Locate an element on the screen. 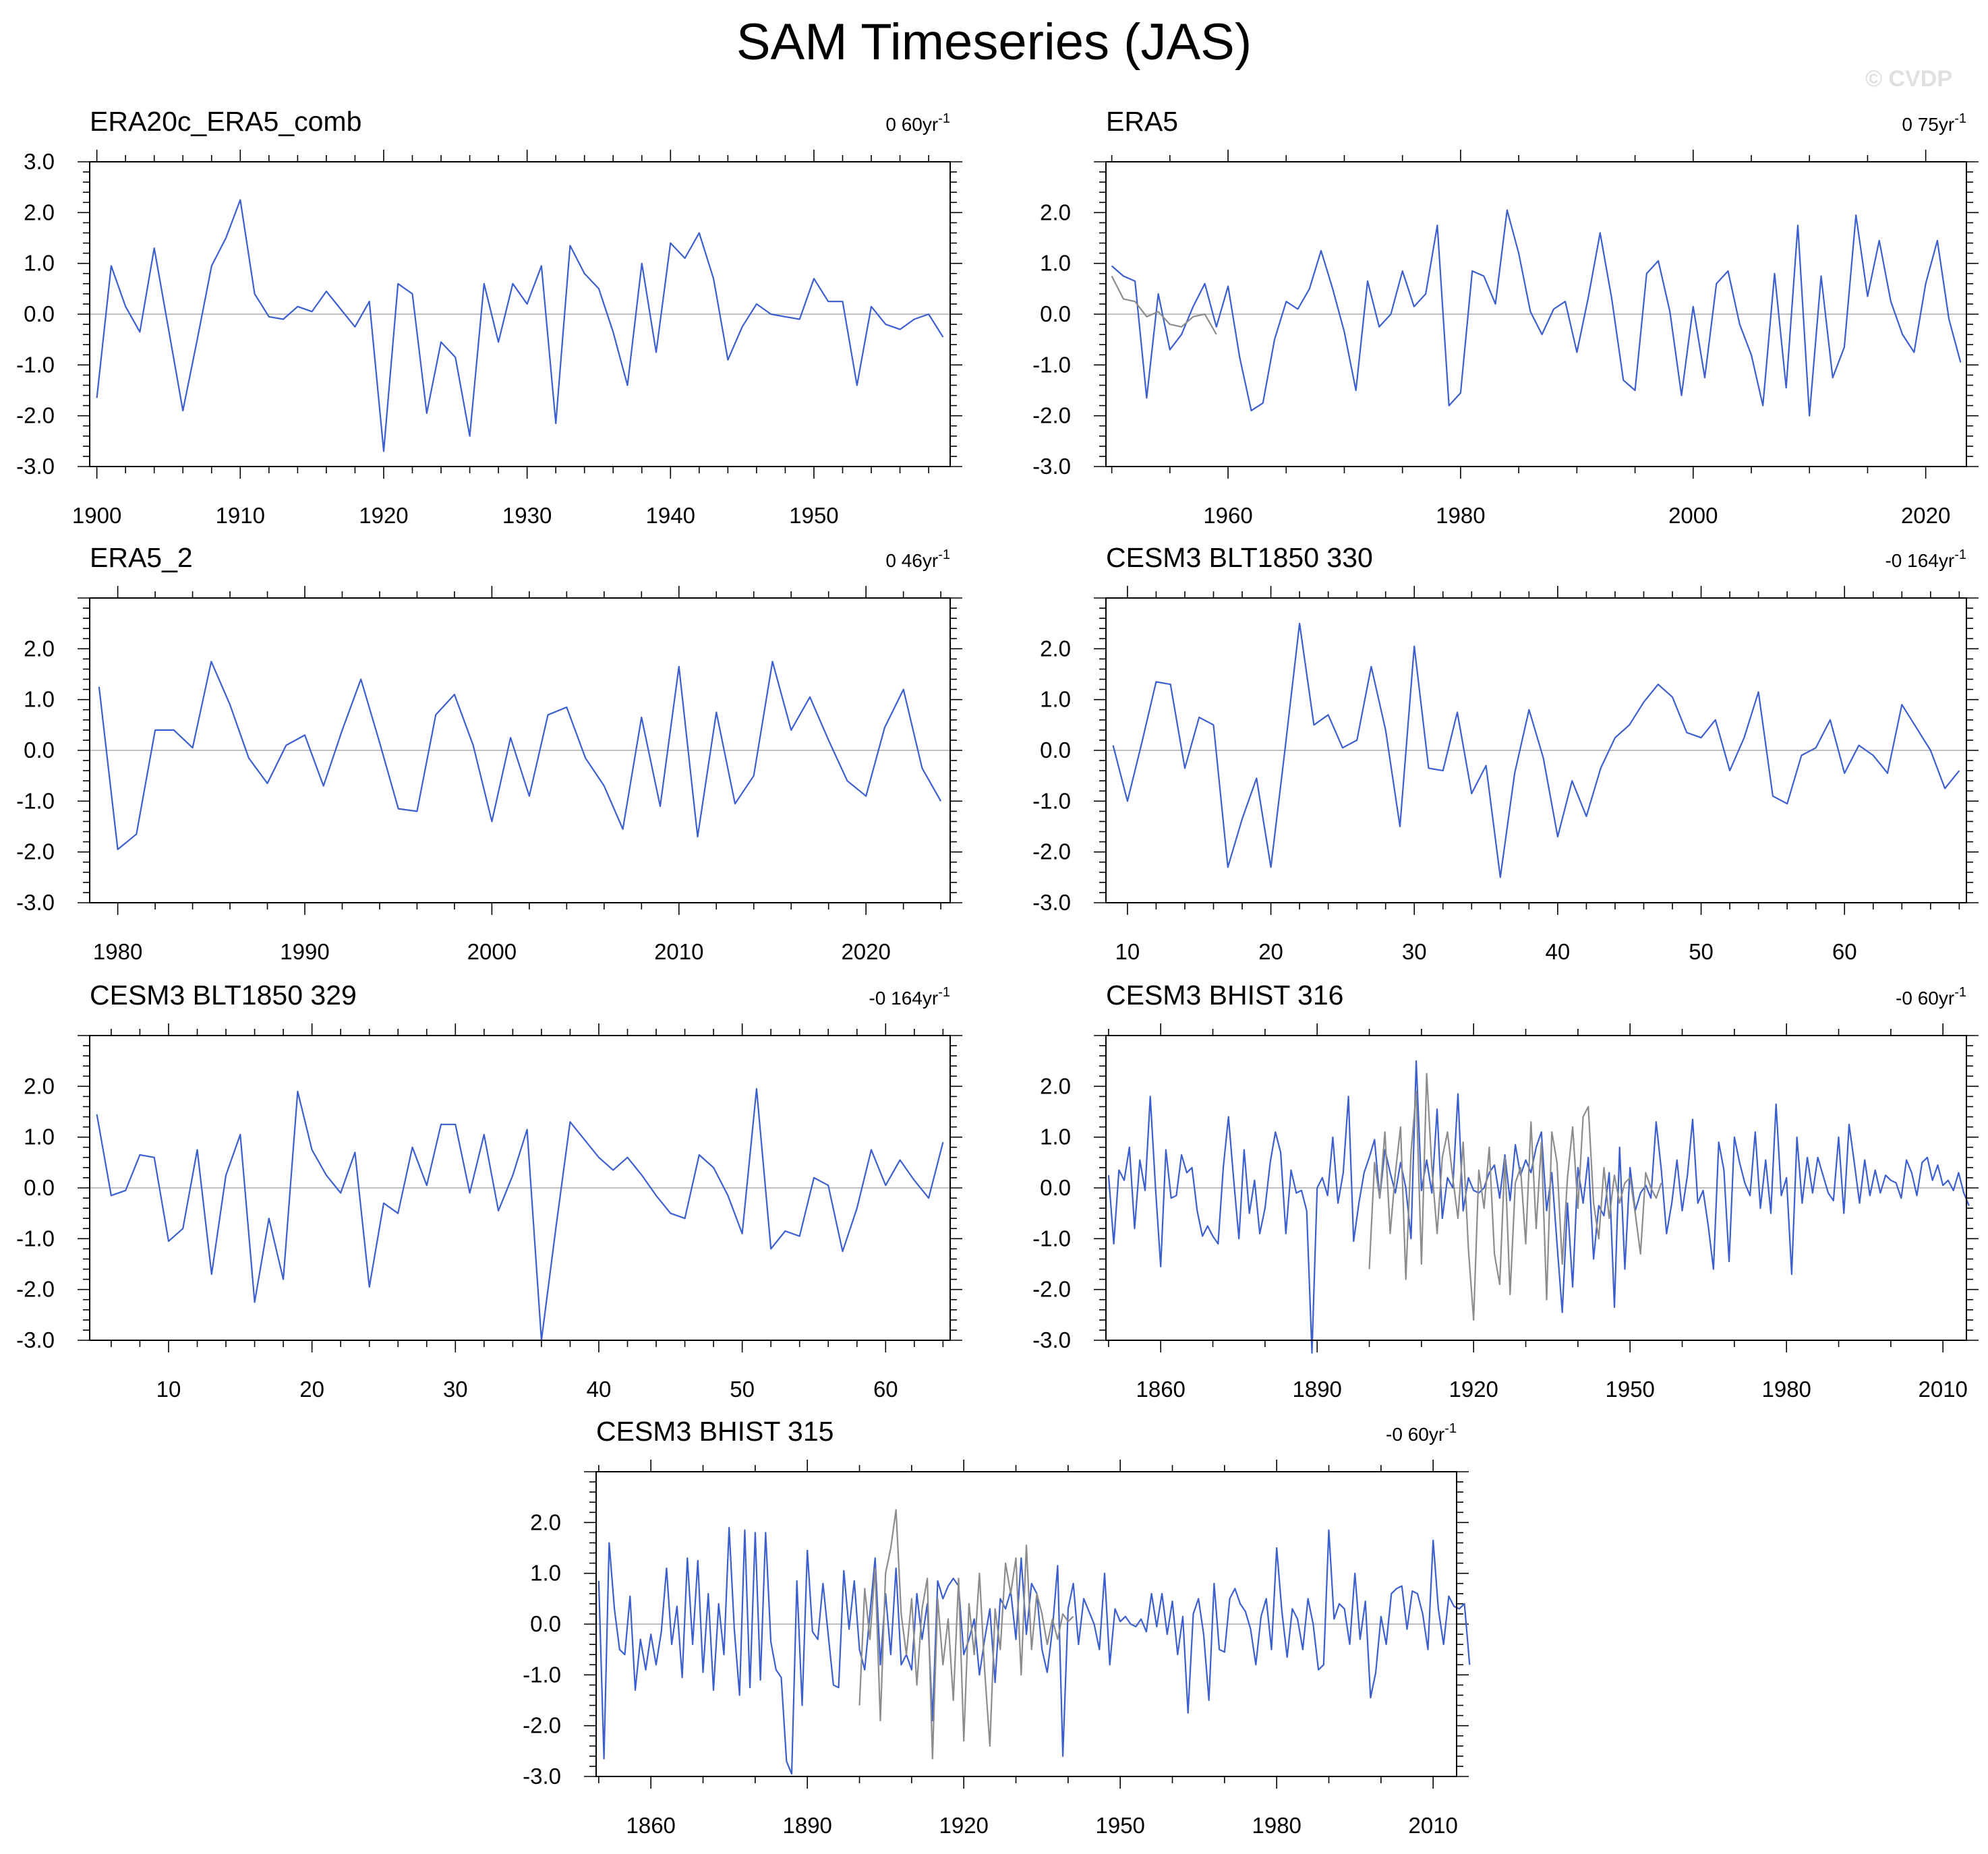 Image resolution: width=1988 pixels, height=1854 pixels. trend-label: 0 60yr-1 is located at coordinates (918, 123).